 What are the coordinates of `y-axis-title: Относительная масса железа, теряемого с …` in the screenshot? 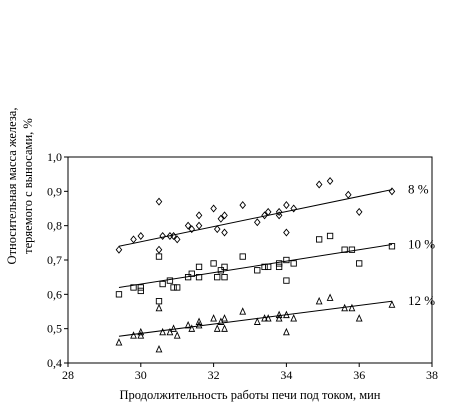 It's located at (20, 186).